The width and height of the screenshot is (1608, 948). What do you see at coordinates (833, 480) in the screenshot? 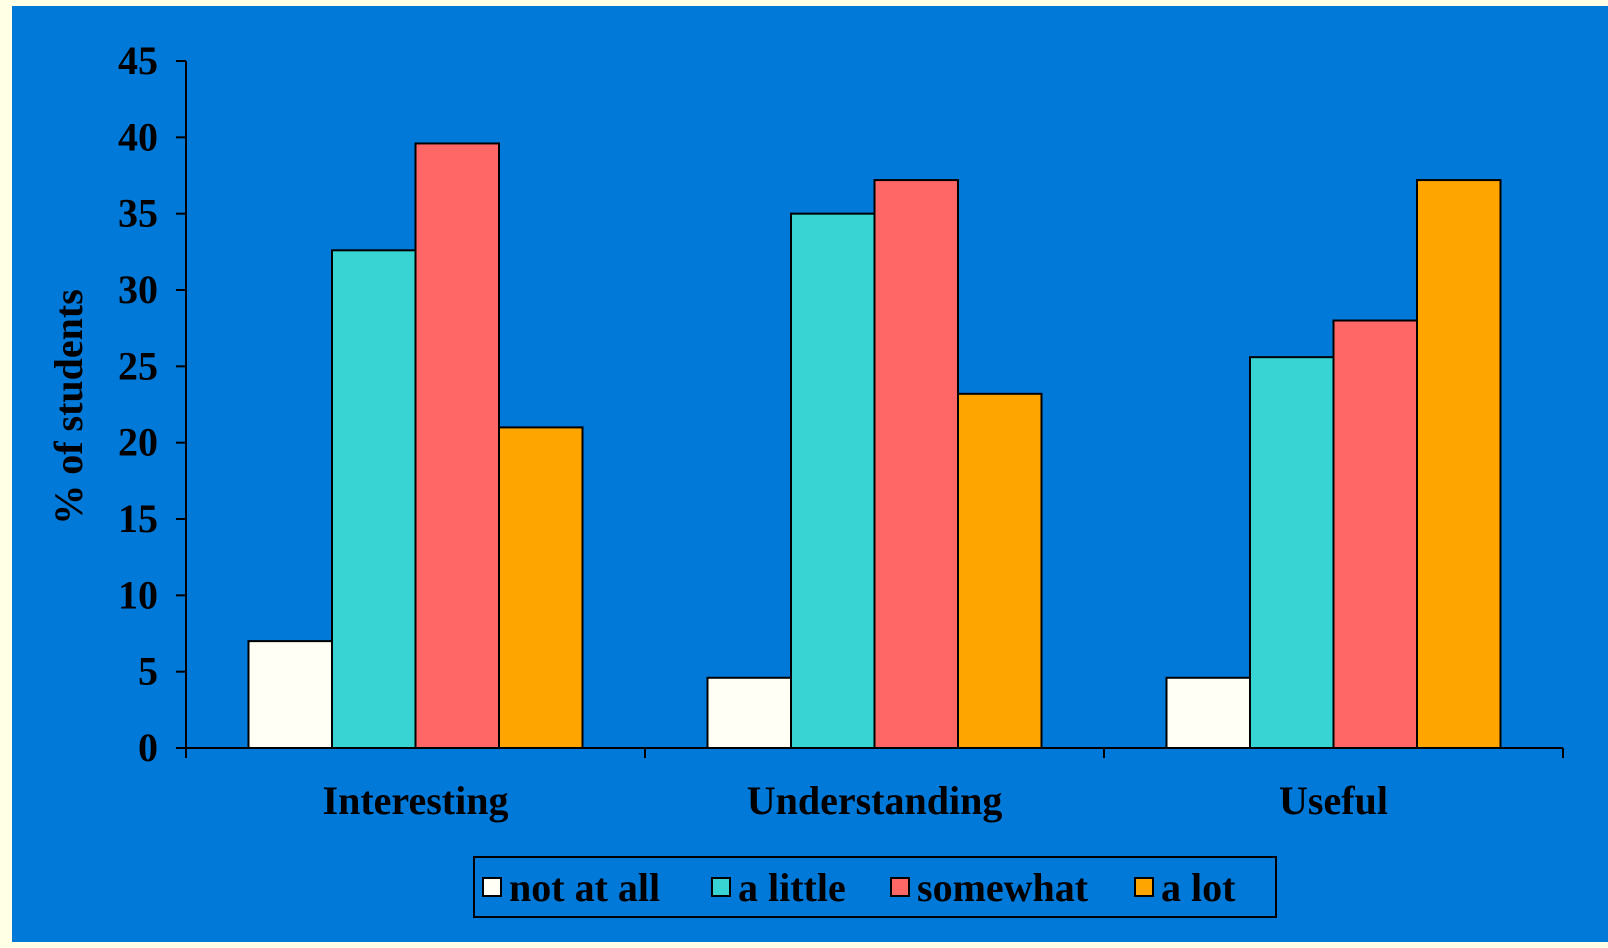
I see `bar-a-little-understanding` at bounding box center [833, 480].